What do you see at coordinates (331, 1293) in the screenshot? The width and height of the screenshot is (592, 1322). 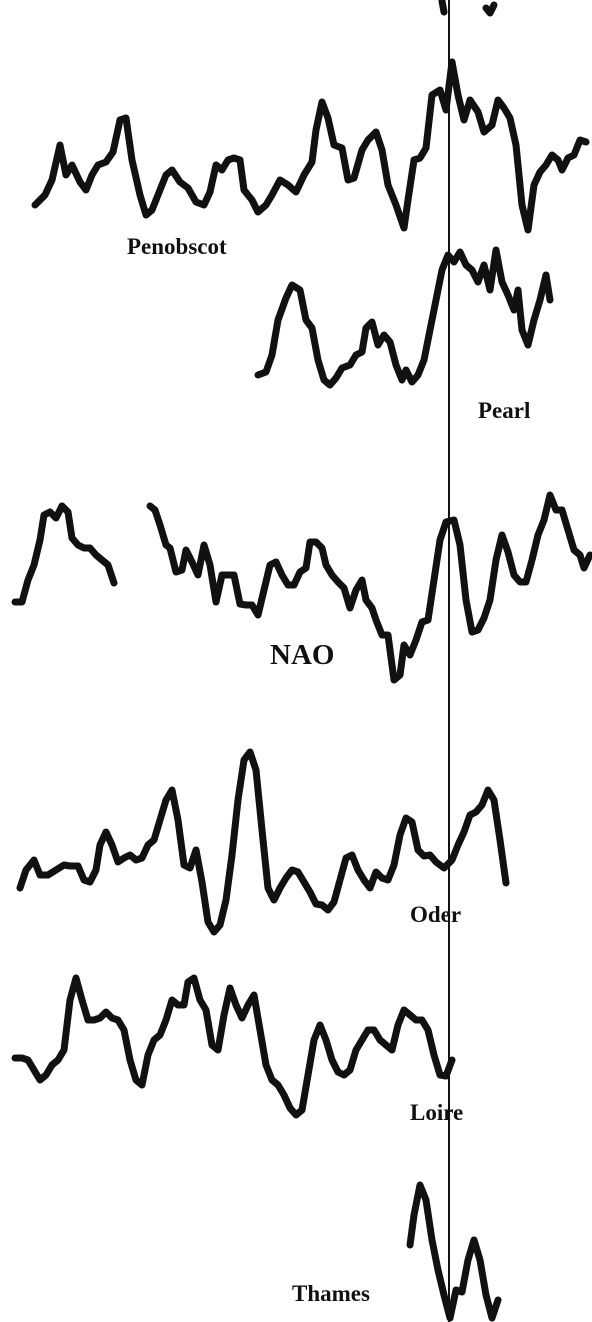 I see `series-label-thames: Thames` at bounding box center [331, 1293].